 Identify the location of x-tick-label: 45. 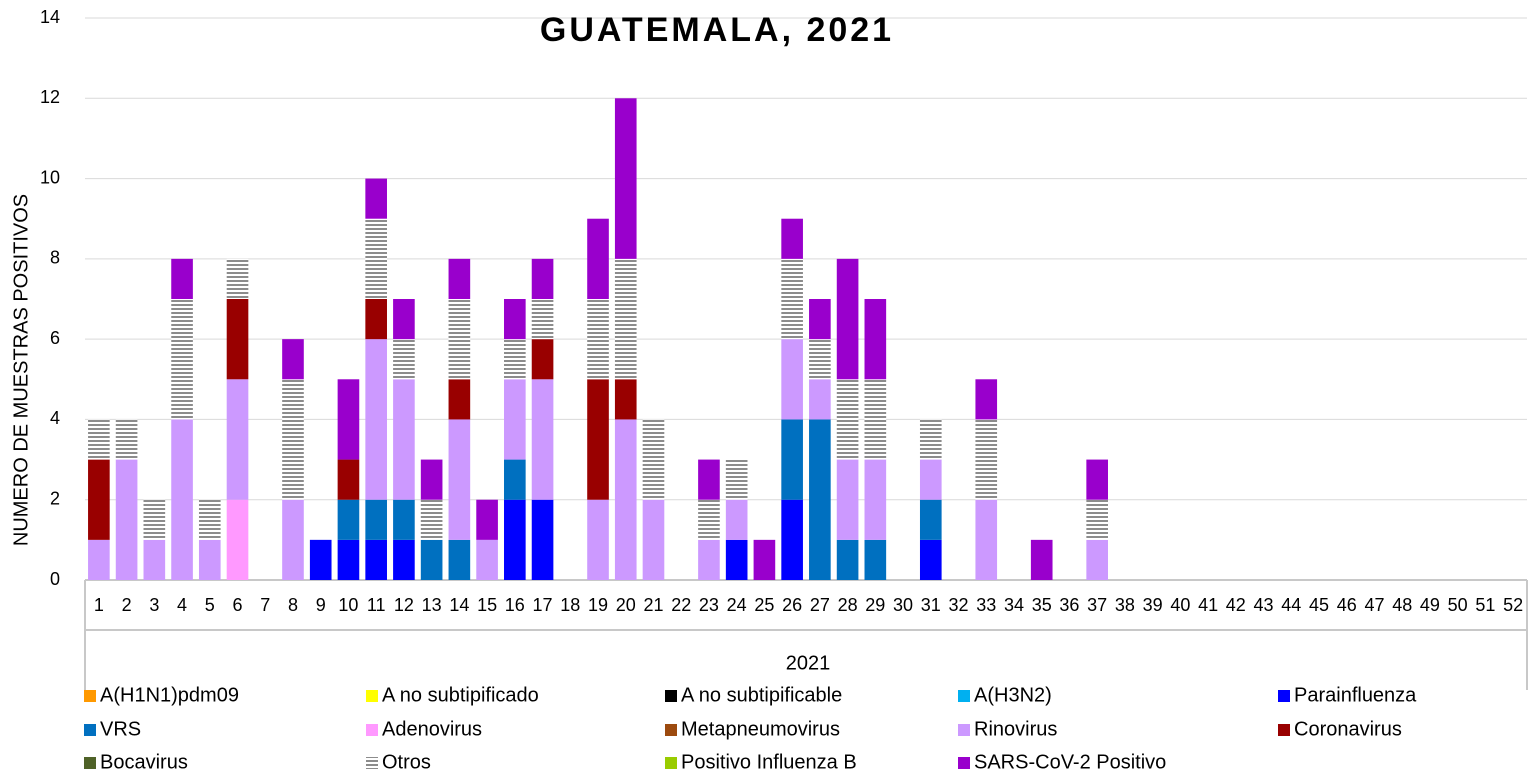
(1319, 605).